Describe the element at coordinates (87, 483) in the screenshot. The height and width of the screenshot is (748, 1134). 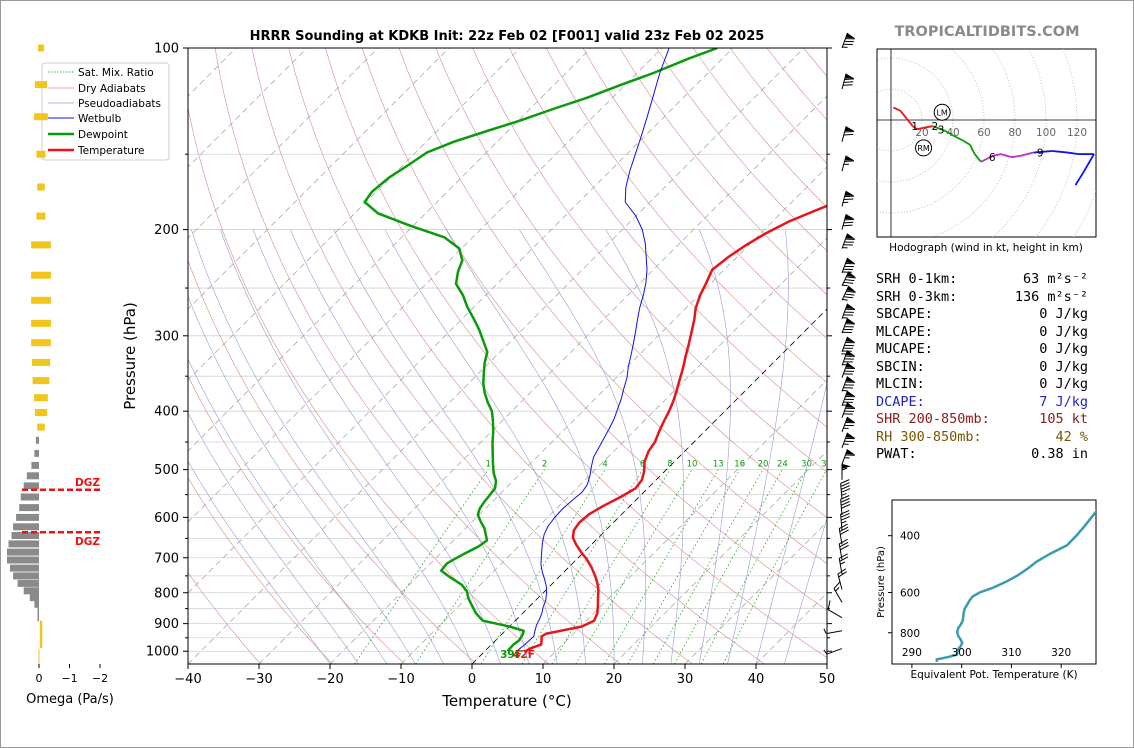
I see `dgz-label: DGZ` at that location.